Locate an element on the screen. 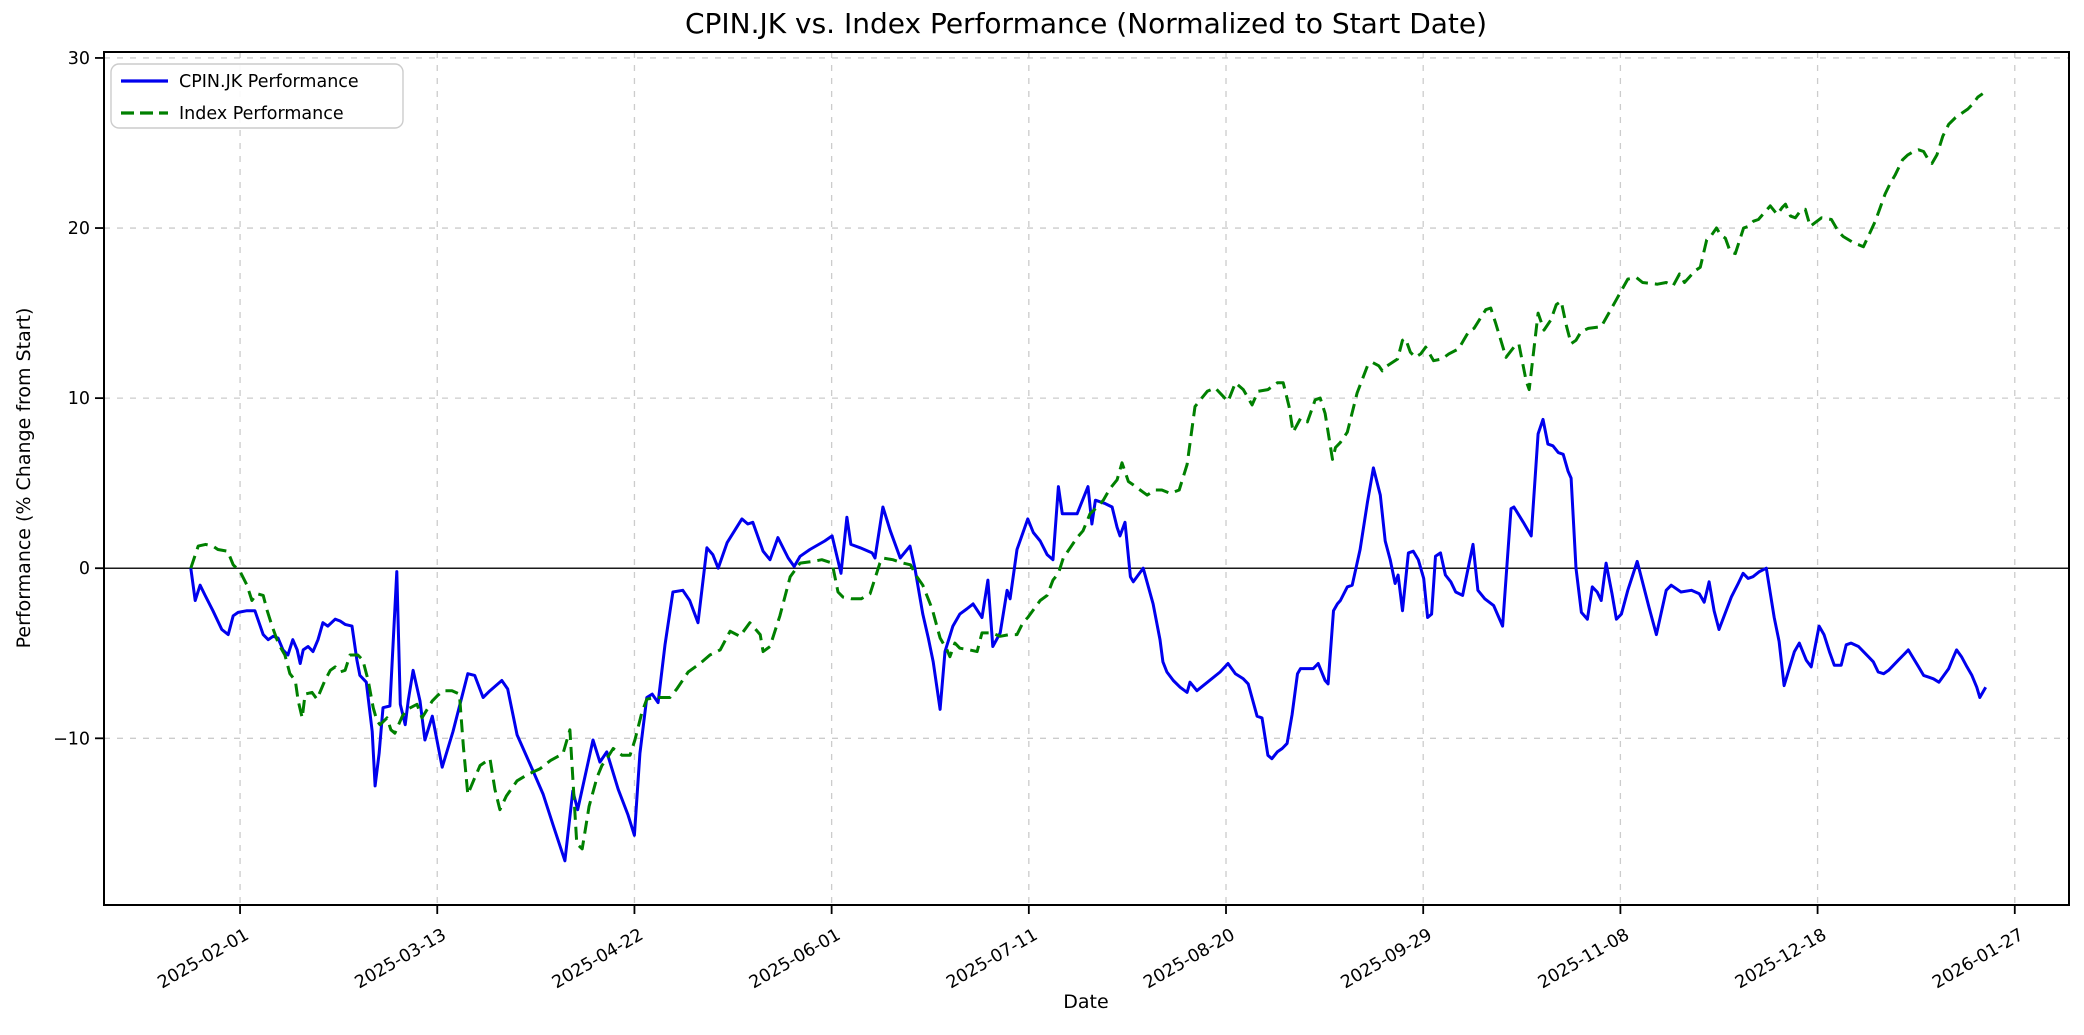 Image resolution: width=2084 pixels, height=1035 pixels. x-tick-label: 2025-07-11 is located at coordinates (992, 959).